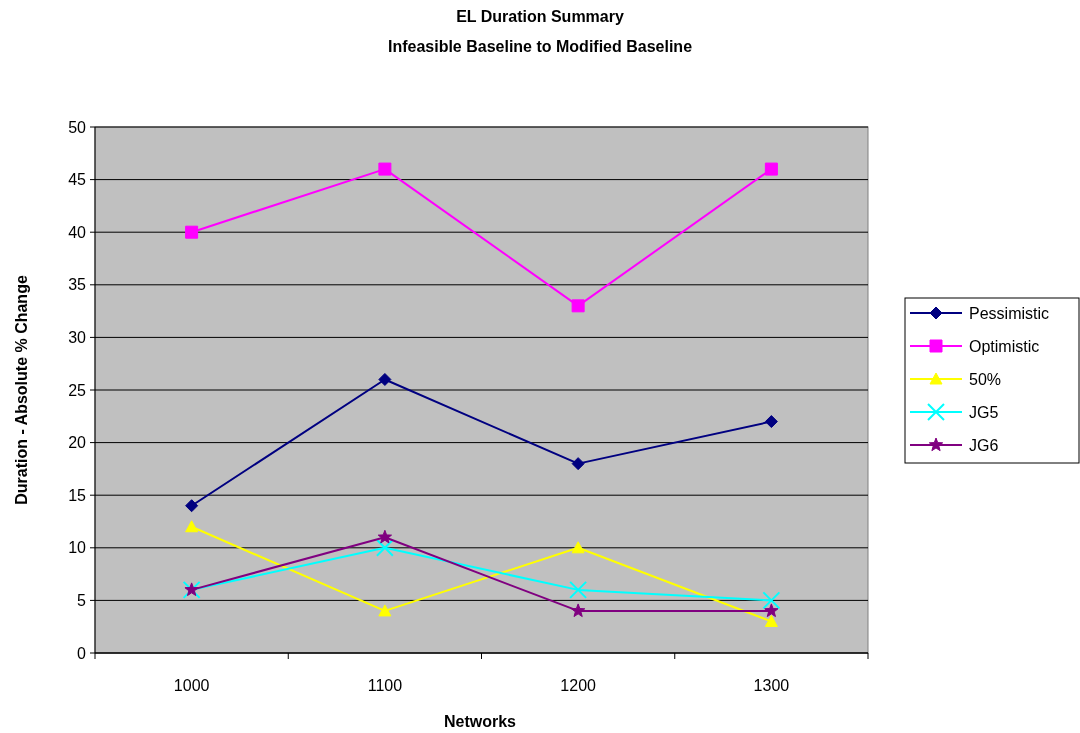  What do you see at coordinates (82, 653) in the screenshot?
I see `y-tick-label: 0` at bounding box center [82, 653].